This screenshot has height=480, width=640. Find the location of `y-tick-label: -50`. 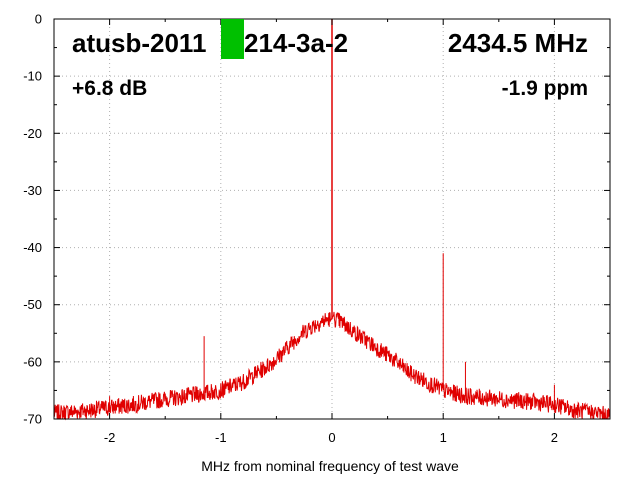

y-tick-label: -50 is located at coordinates (32, 304).